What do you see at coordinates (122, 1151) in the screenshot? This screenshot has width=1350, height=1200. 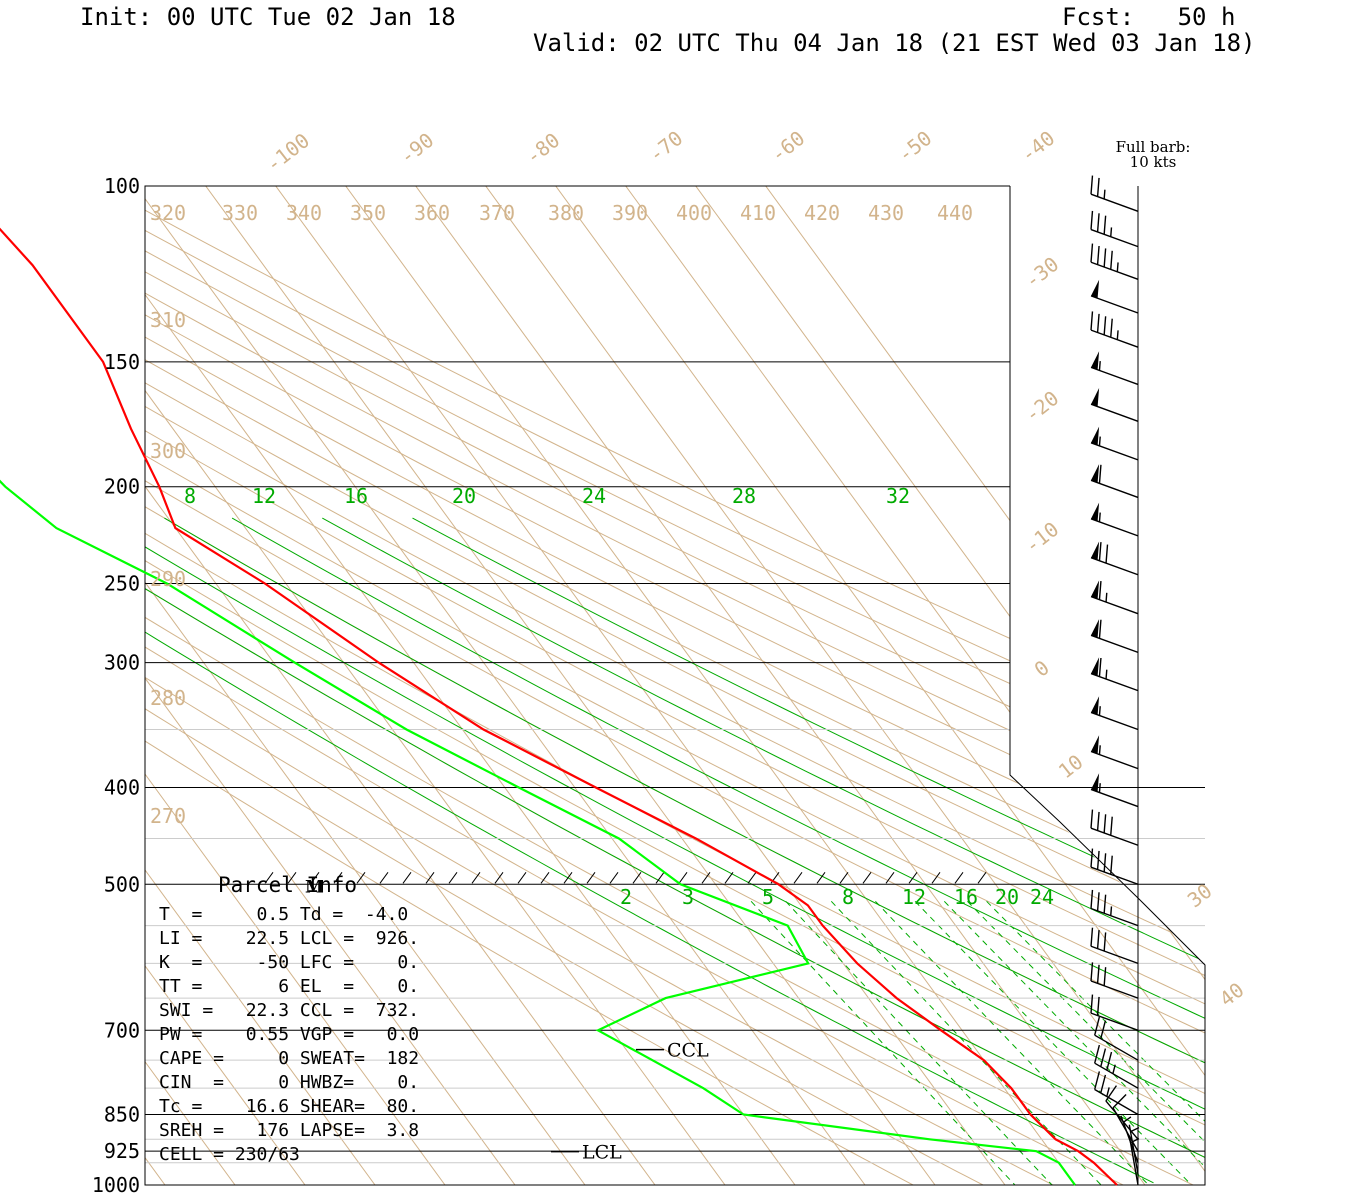 I see `pressure-label: 925` at bounding box center [122, 1151].